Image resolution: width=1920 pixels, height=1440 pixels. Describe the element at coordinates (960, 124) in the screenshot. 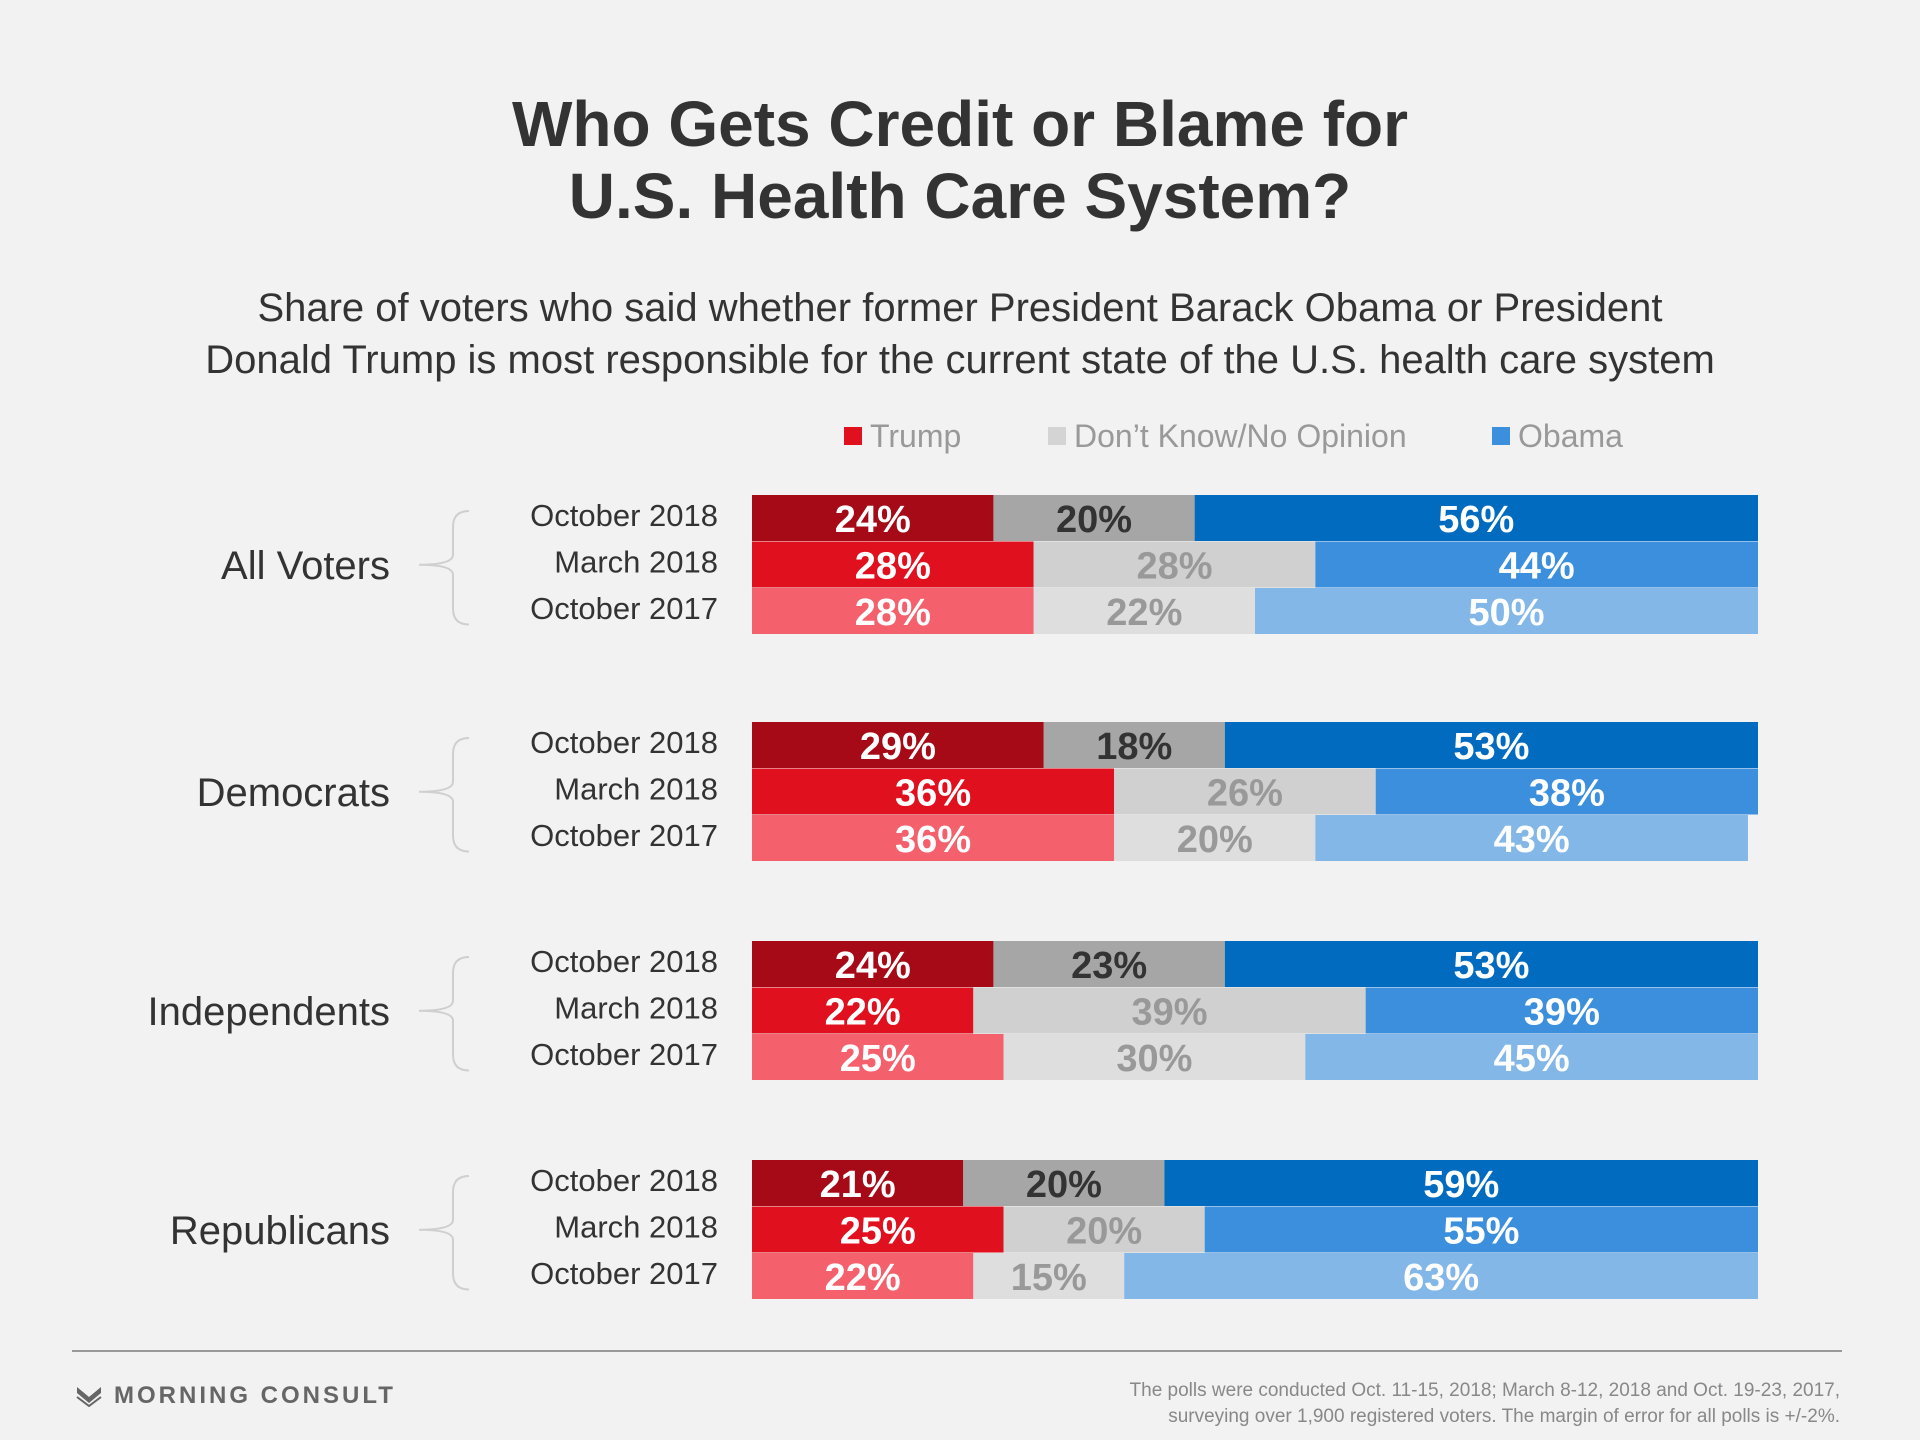

I see `title-line-1: Who Gets Credit or Blame for` at that location.